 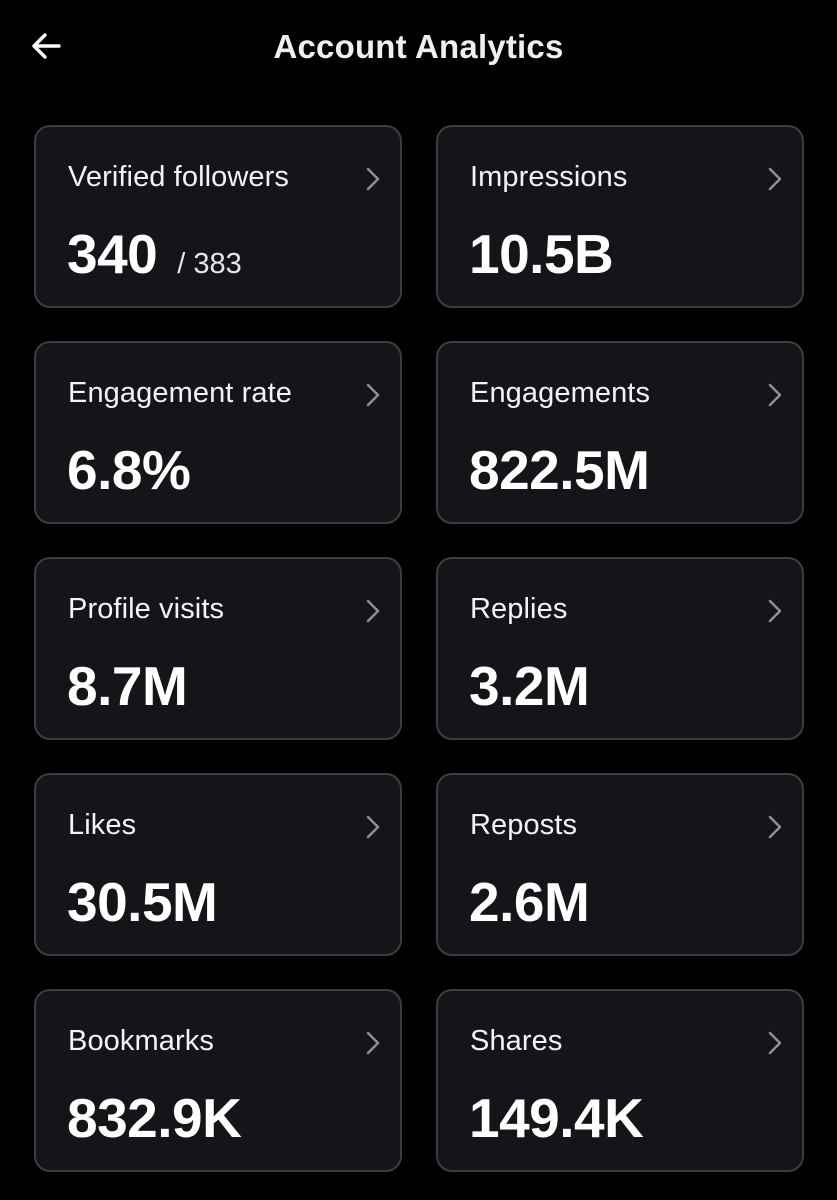 I want to click on back-button, so click(x=46, y=46).